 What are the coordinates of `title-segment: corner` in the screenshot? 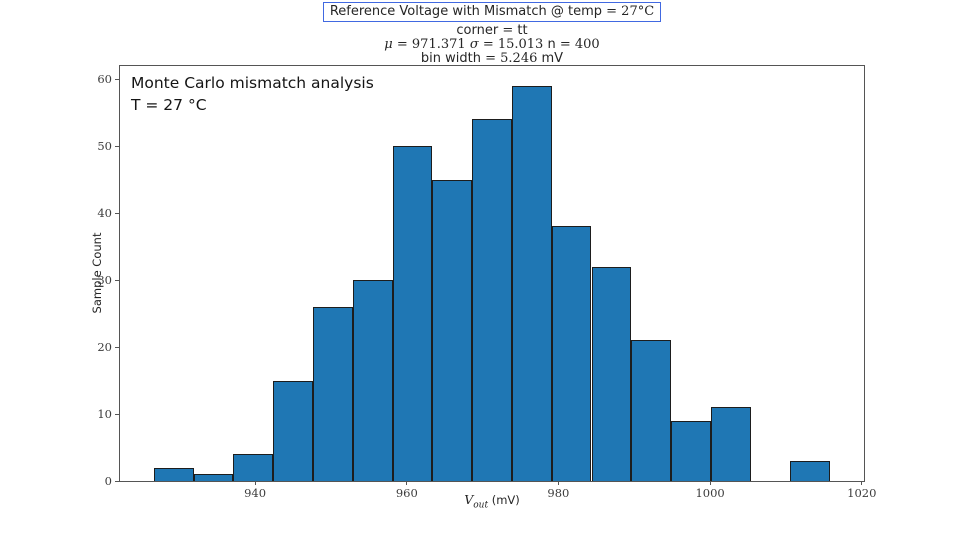 It's located at (479, 30).